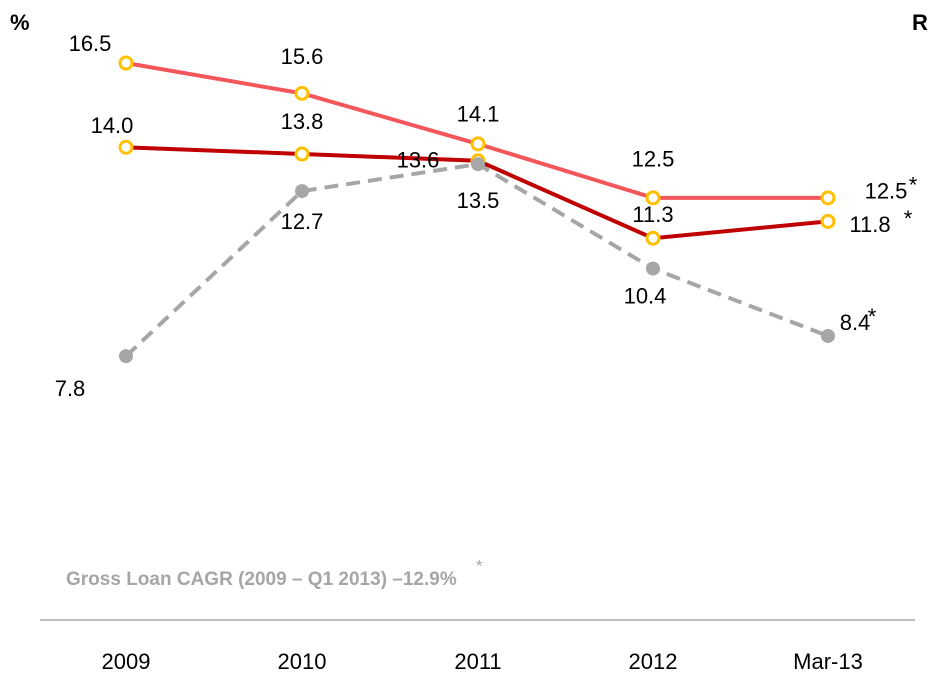 The image size is (935, 675). I want to click on x-tick-label: 2012, so click(653, 661).